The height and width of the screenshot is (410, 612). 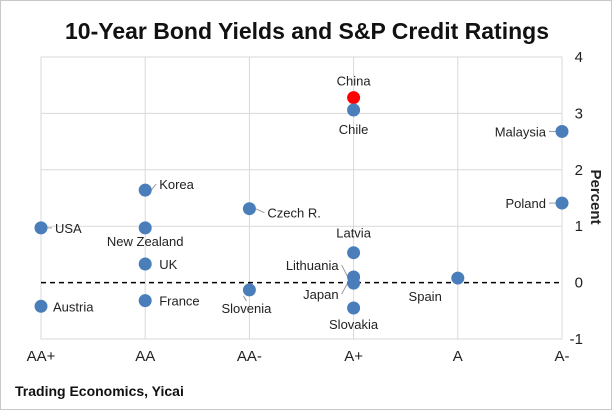 What do you see at coordinates (176, 184) in the screenshot?
I see `point-label-korea: Korea` at bounding box center [176, 184].